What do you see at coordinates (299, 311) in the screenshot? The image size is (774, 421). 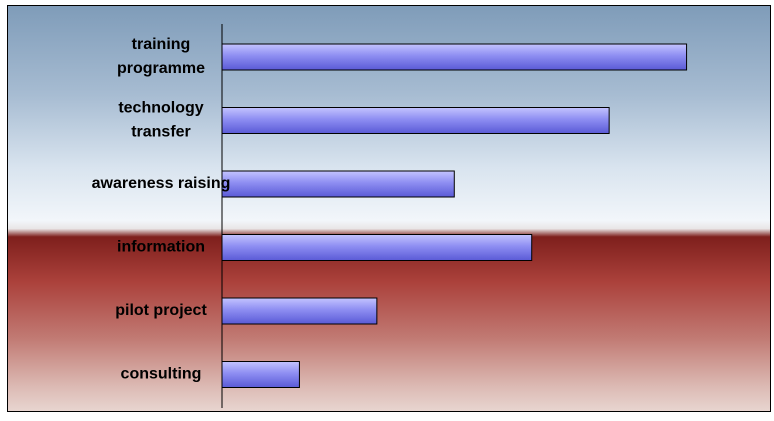 I see `bar-pilot-project` at bounding box center [299, 311].